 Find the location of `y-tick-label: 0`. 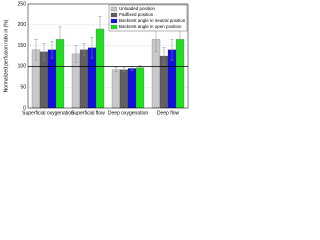

y-tick-label: 0 is located at coordinates (24, 108).